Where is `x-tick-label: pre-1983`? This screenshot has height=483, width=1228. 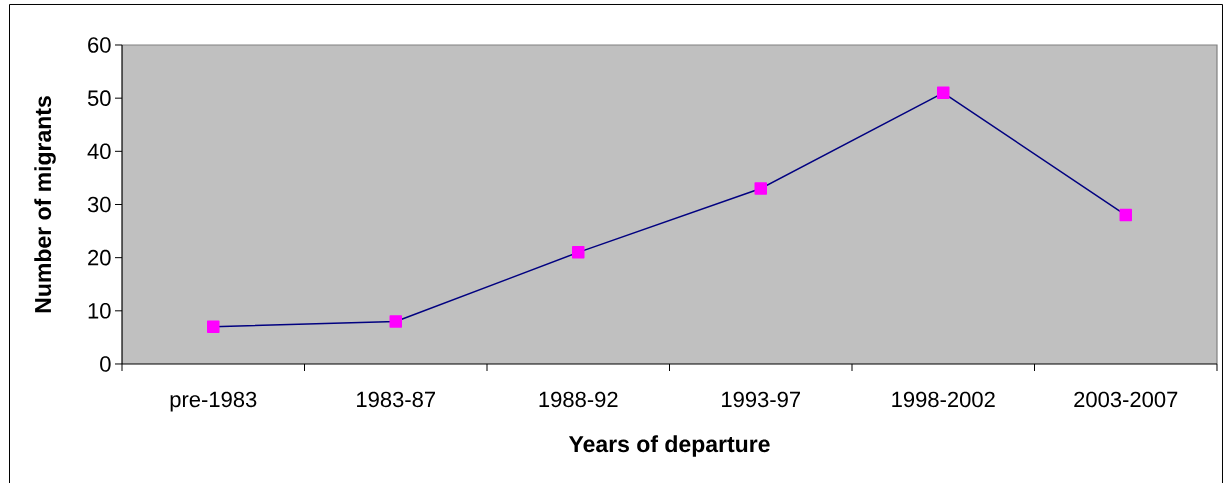 x-tick-label: pre-1983 is located at coordinates (213, 401).